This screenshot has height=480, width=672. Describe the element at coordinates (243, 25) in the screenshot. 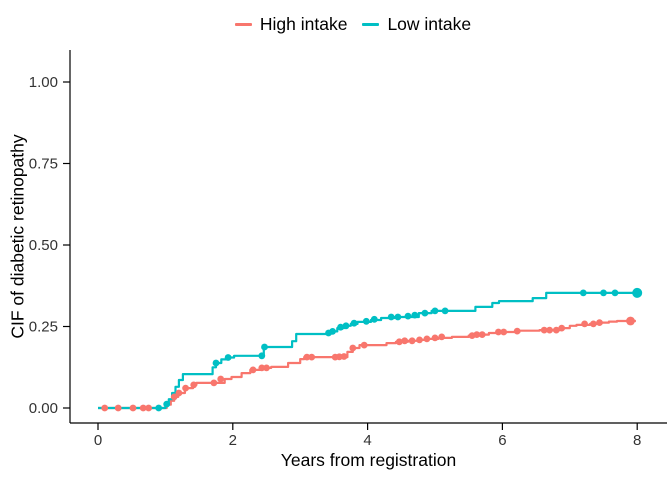

I see `high-intake-line-swatch` at that location.